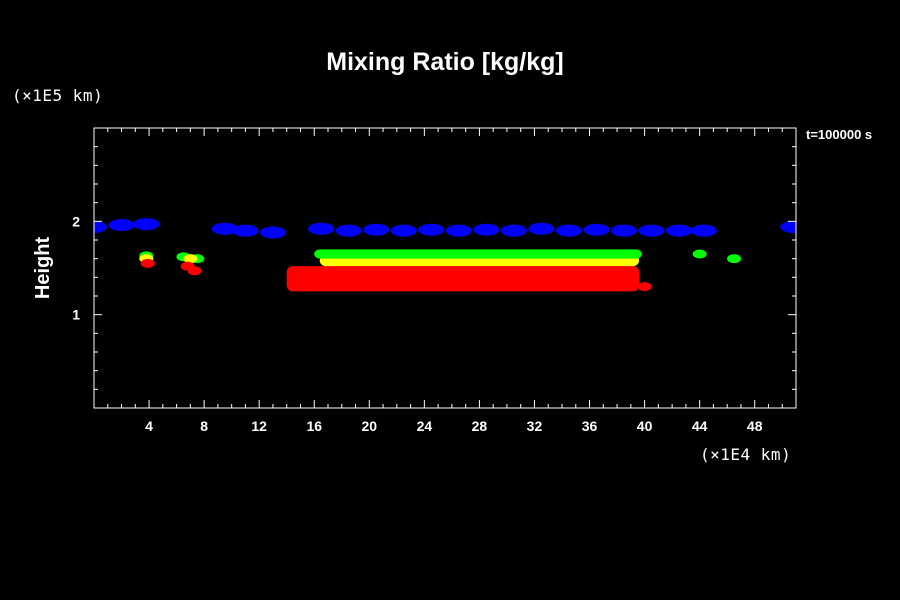 This screenshot has height=600, width=900. I want to click on x-tick-label: 4, so click(149, 426).